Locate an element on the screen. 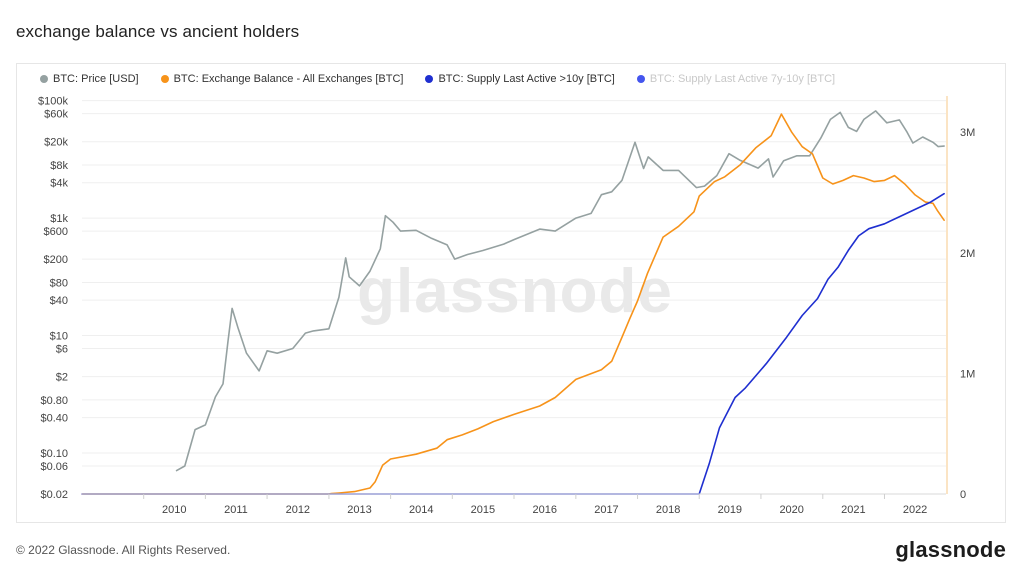  y-left-tick-label: $10 is located at coordinates (59, 337).